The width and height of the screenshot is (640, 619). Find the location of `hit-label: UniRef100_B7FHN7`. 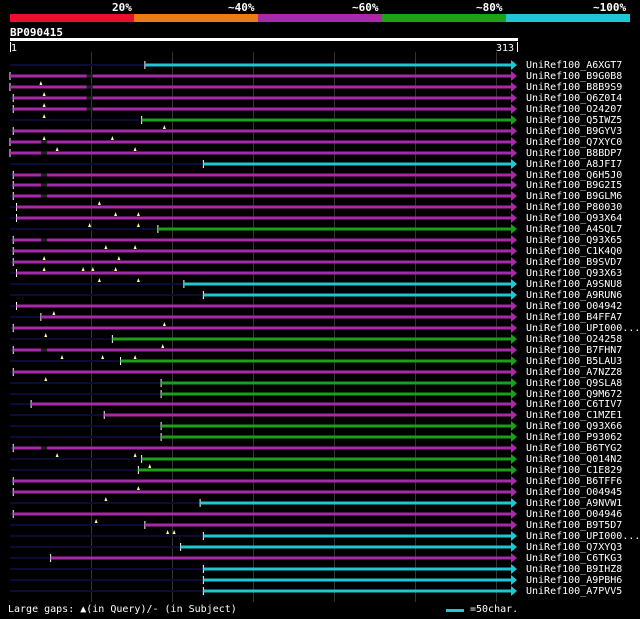

hit-label: UniRef100_B7FHN7 is located at coordinates (574, 350).